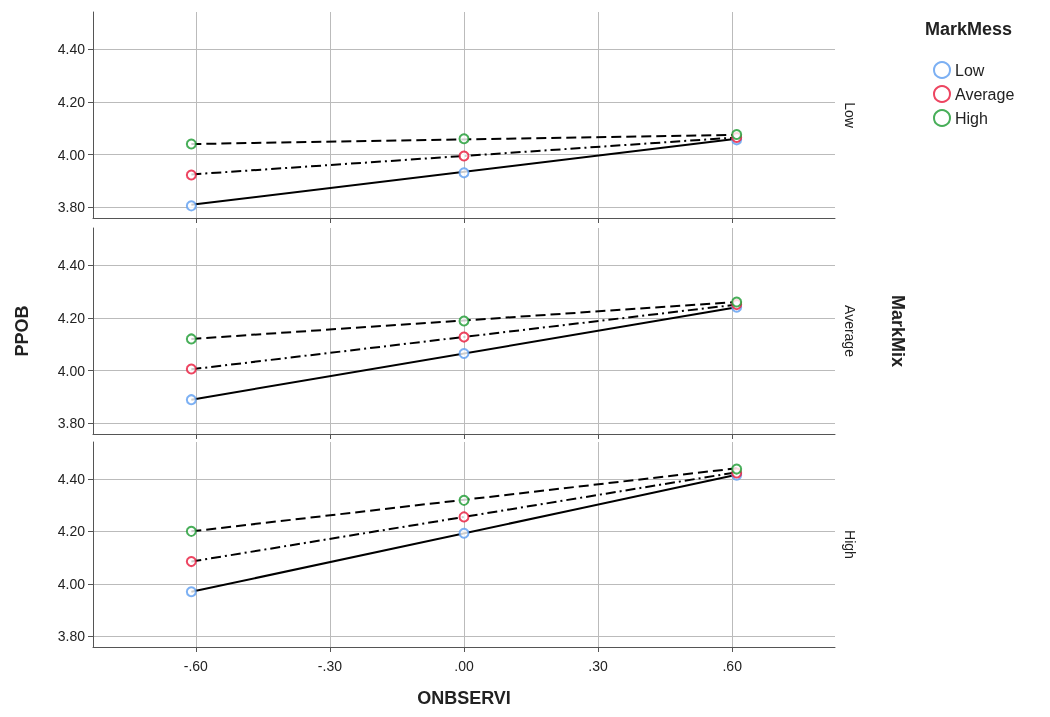 Image resolution: width=1050 pixels, height=717 pixels. I want to click on x-axis-title: ONBSERVI, so click(464, 698).